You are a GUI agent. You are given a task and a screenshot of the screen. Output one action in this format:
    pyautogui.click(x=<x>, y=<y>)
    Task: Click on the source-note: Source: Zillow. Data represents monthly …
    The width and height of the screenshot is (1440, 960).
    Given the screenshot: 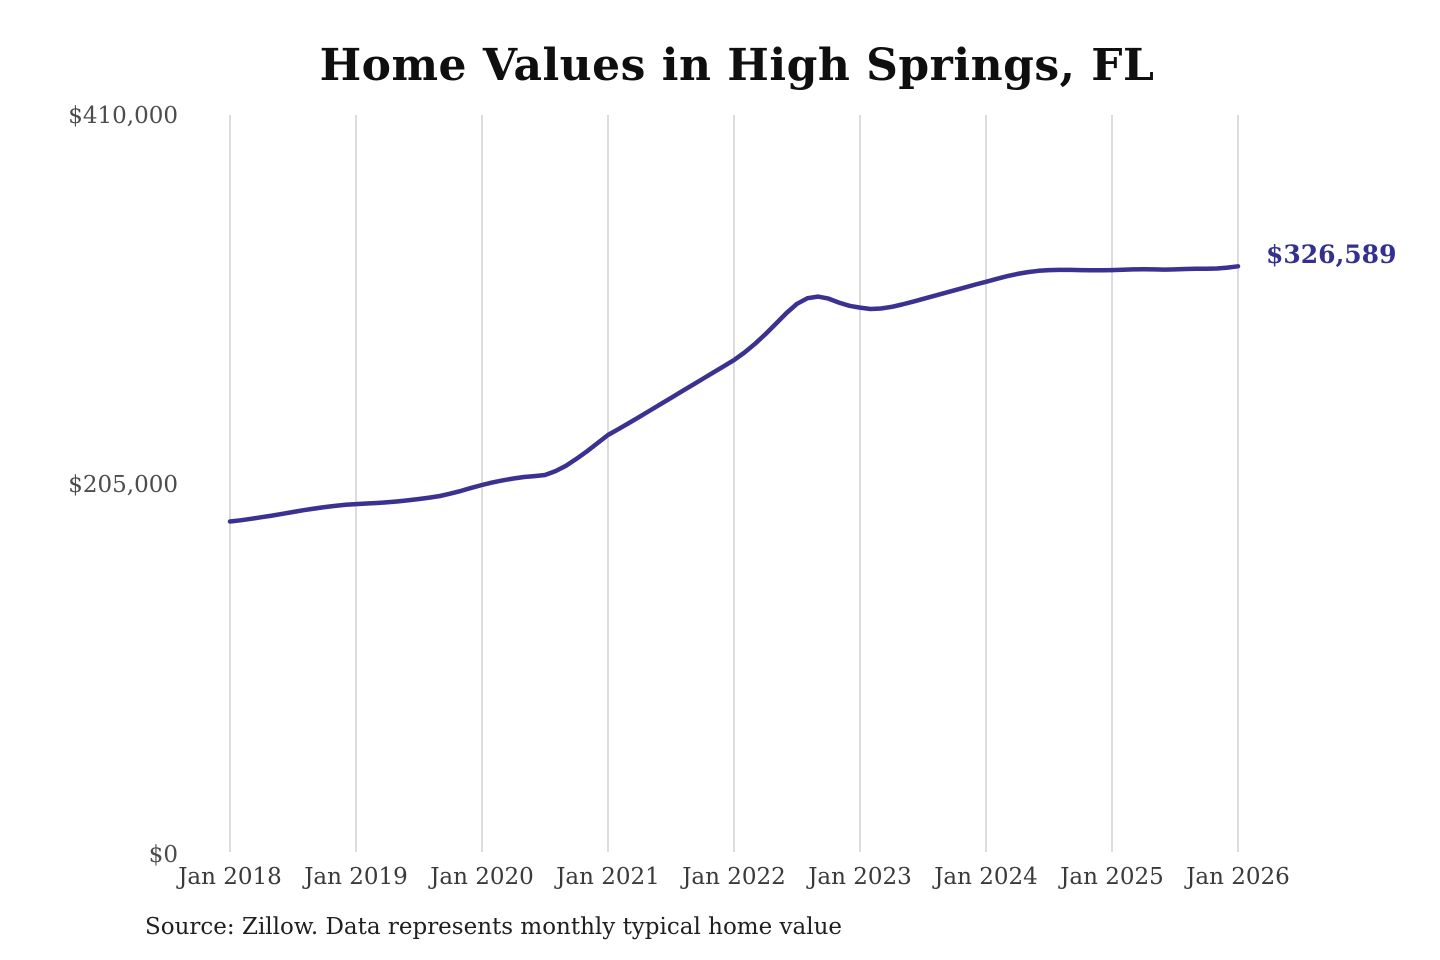 What is the action you would take?
    pyautogui.click(x=494, y=927)
    